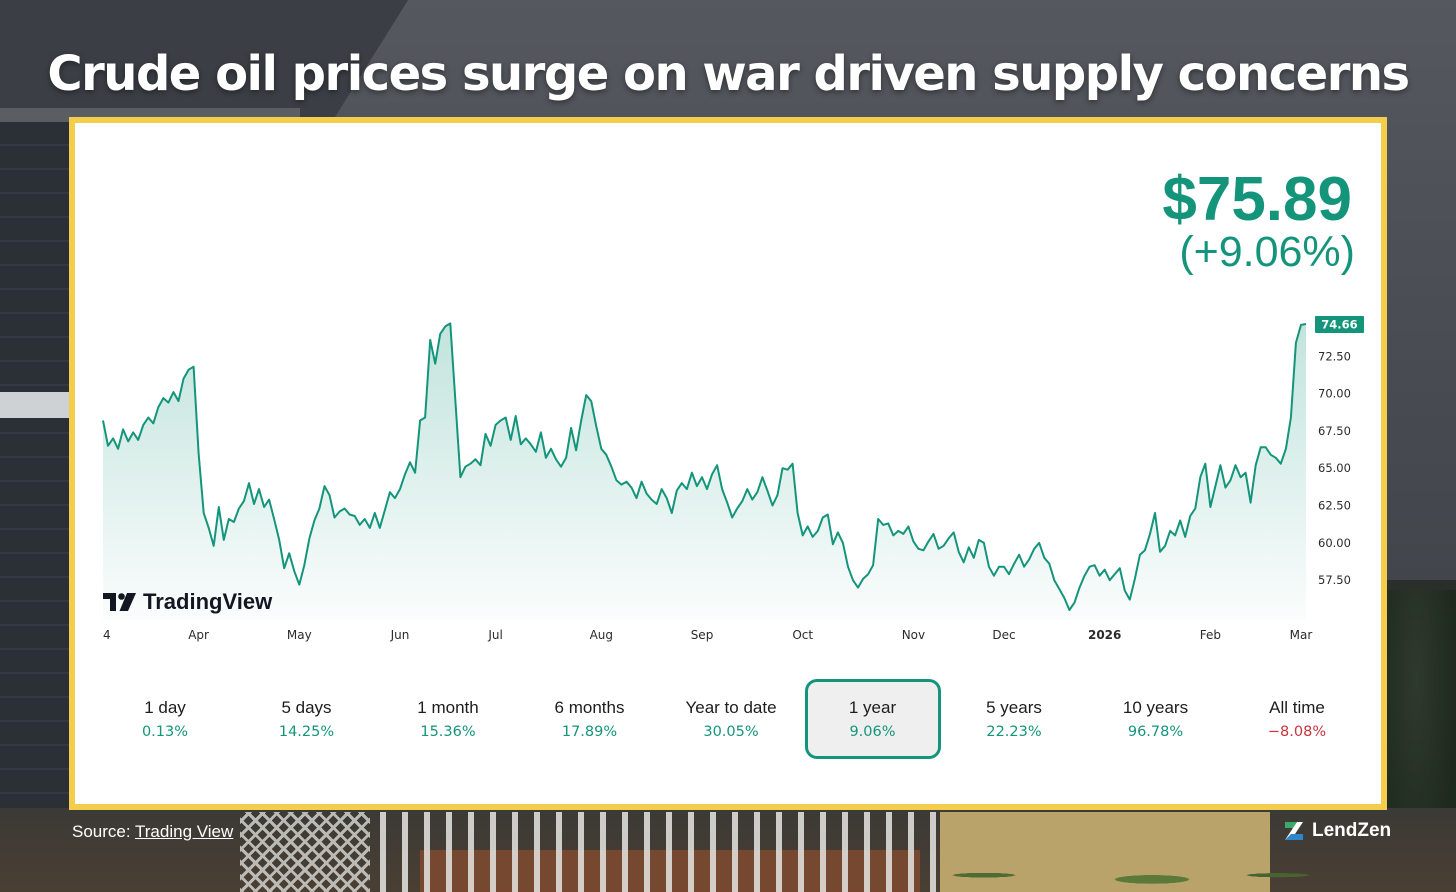  I want to click on period-option: 5 years 22.23%, so click(1014, 719).